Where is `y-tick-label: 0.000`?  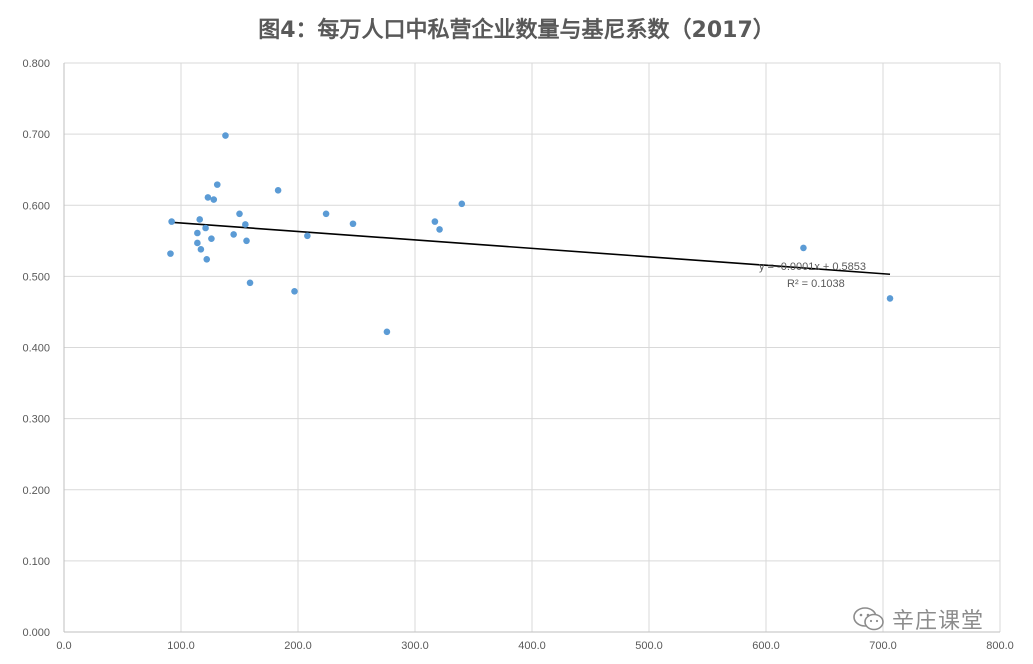 y-tick-label: 0.000 is located at coordinates (36, 633).